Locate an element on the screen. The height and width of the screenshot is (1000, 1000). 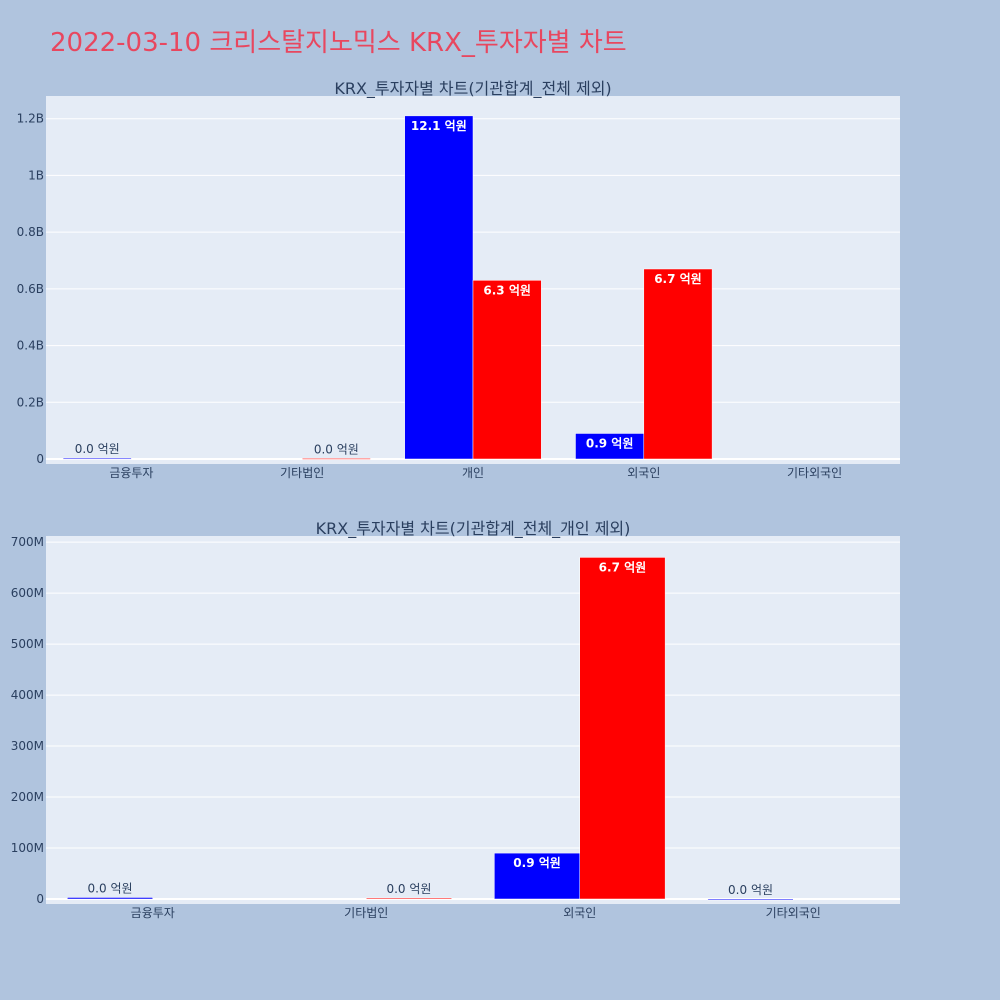
chart-title: KRX_투자자별 차트(기관합계_전체 제외) is located at coordinates (472, 89).